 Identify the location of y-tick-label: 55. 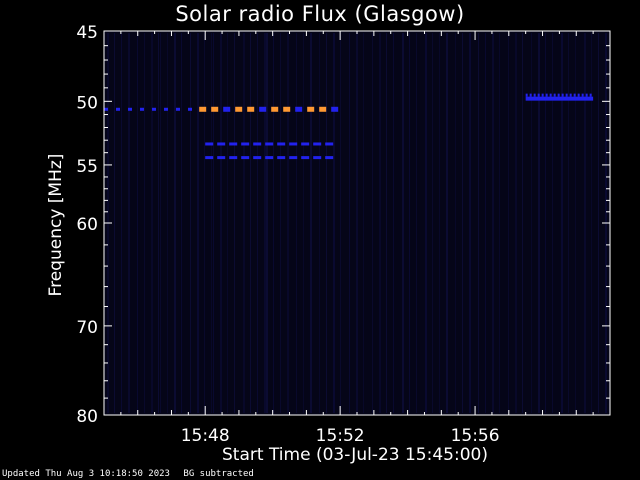
(87, 167).